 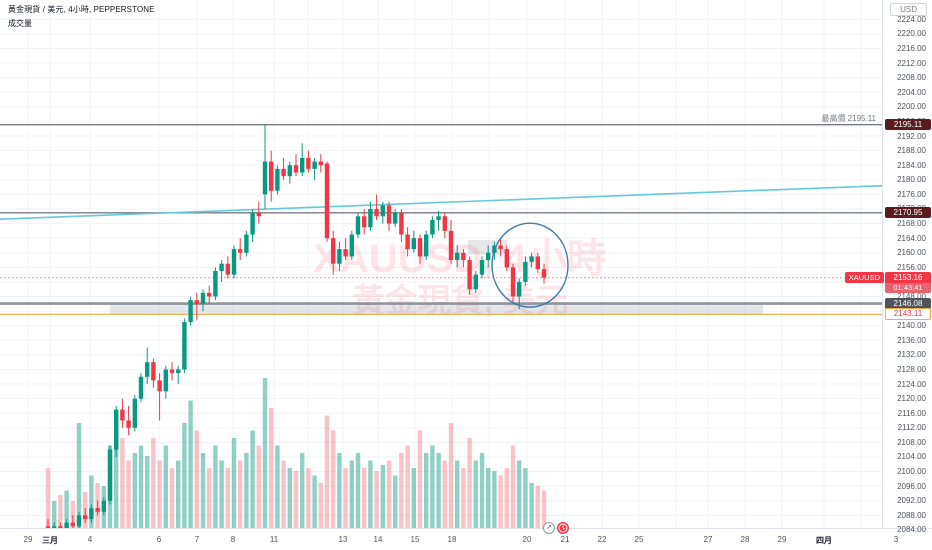 I want to click on alert-clock-icon, so click(x=563, y=528).